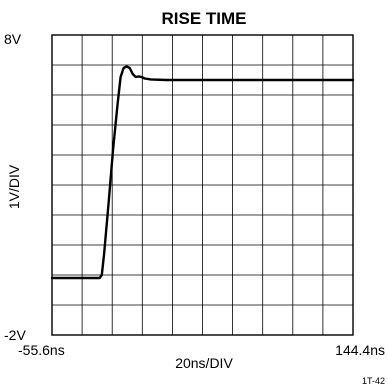 The image size is (388, 387). What do you see at coordinates (204, 363) in the screenshot?
I see `x-axis-label: 20ns/DIV` at bounding box center [204, 363].